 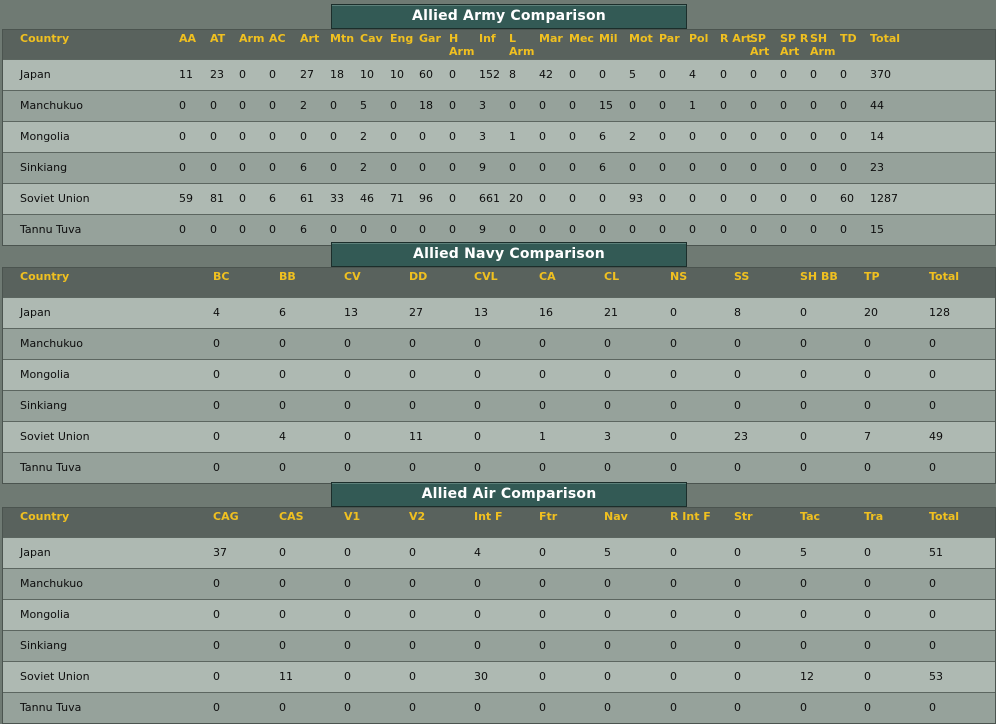 What do you see at coordinates (499, 282) in the screenshot?
I see `table-header-row: Country BC BB CV DD CVL CA CL NS SS SH BB TP Total` at bounding box center [499, 282].